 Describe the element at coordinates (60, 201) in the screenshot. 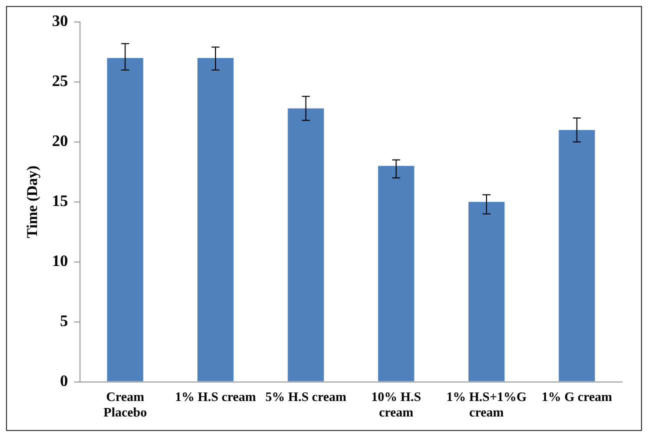

I see `y-tick-label: 15` at that location.